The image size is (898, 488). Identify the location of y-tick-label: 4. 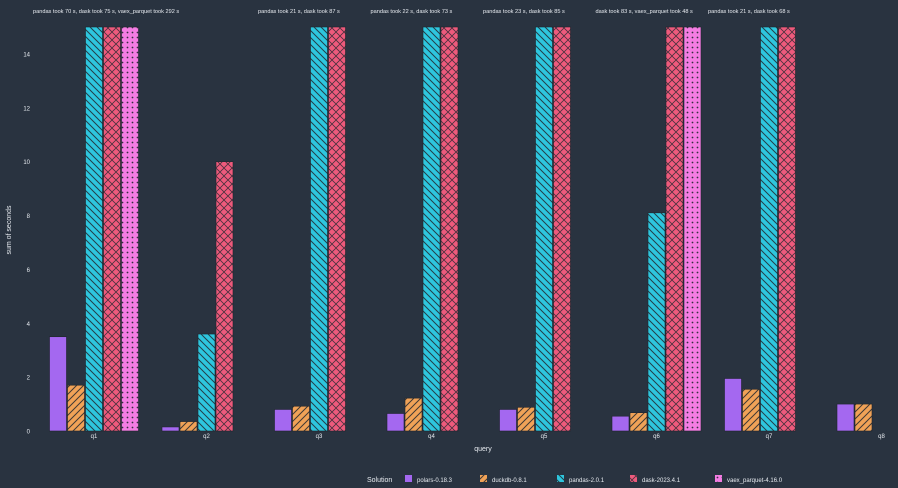
(29, 325).